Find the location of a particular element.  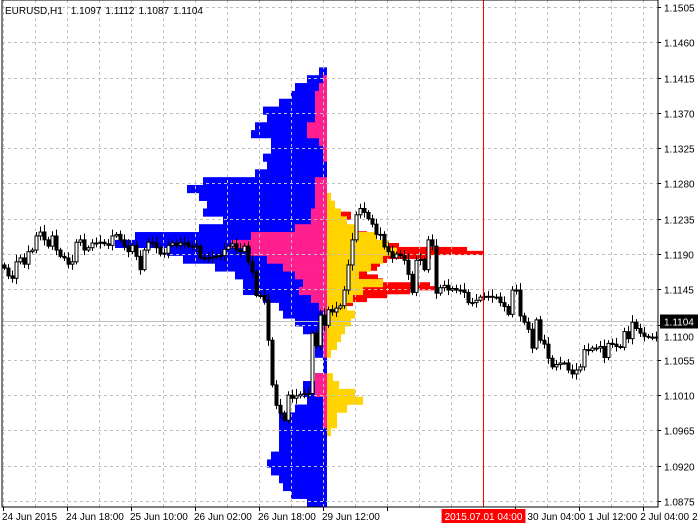

price-tick-label: 1.1235 is located at coordinates (679, 221).